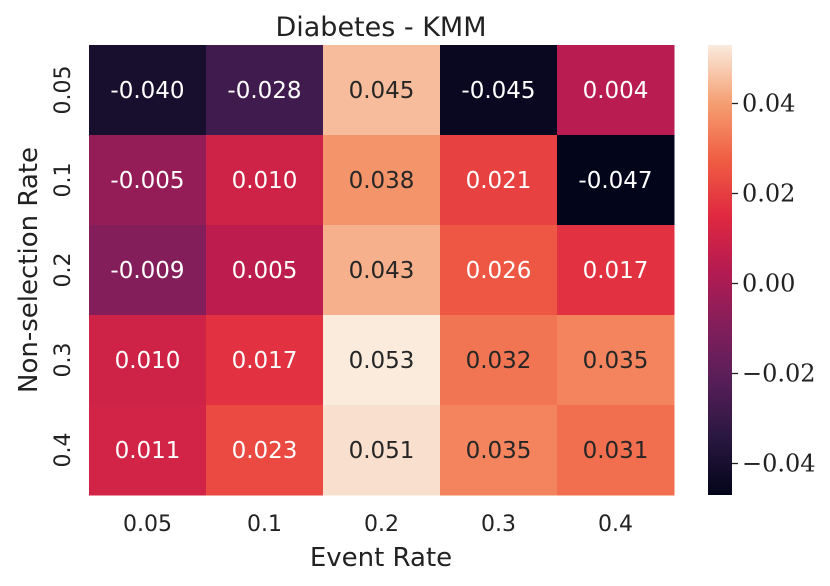 The width and height of the screenshot is (830, 586). I want to click on cell-value-label: 0.032, so click(499, 361).